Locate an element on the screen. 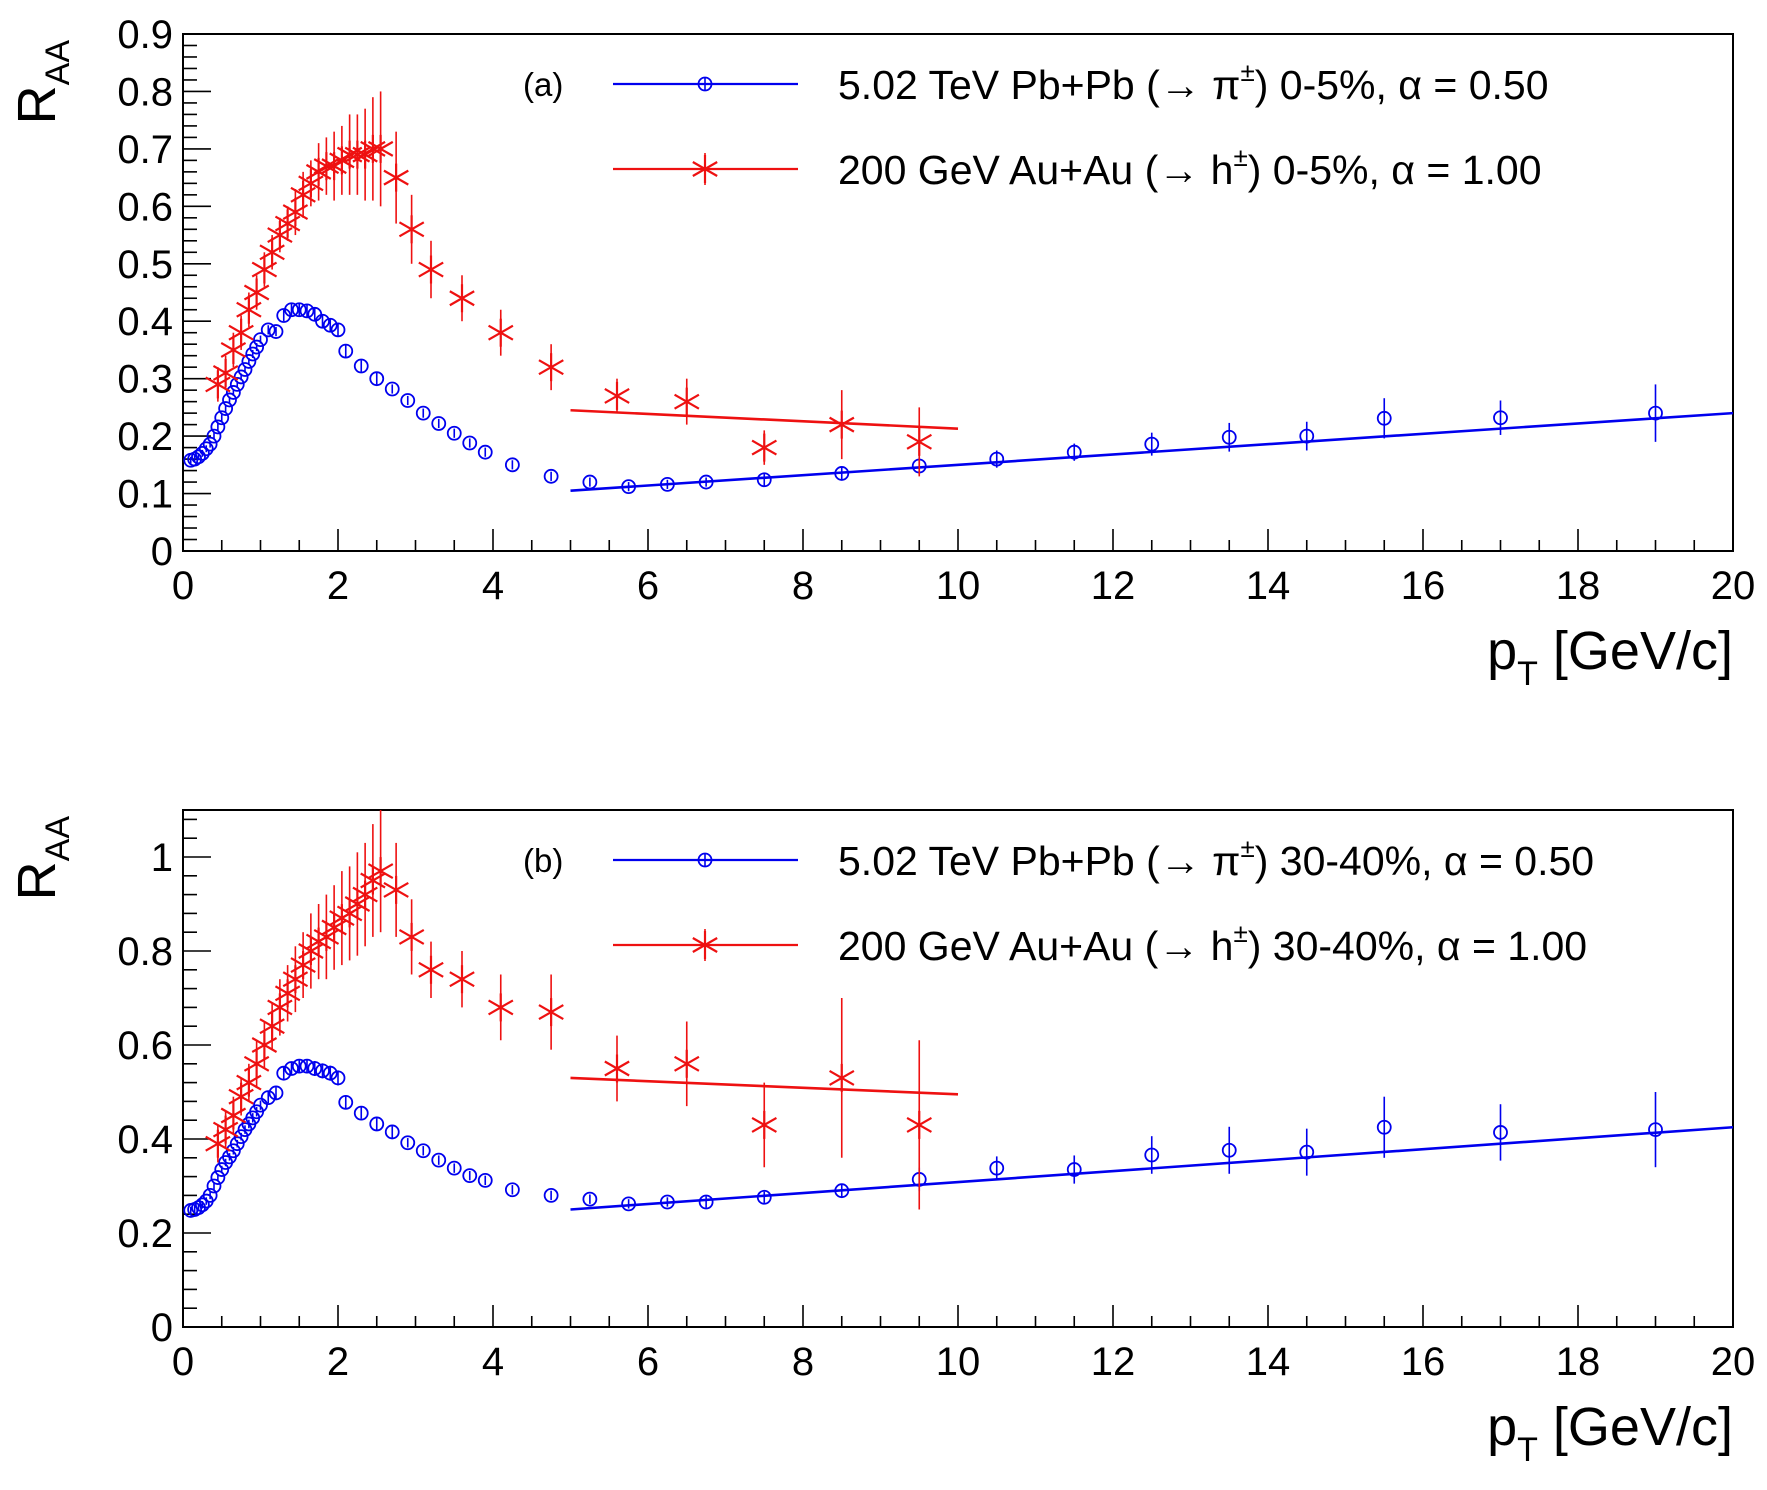 This screenshot has height=1490, width=1767. y-axis-label-main: R is located at coordinates (37, 880).